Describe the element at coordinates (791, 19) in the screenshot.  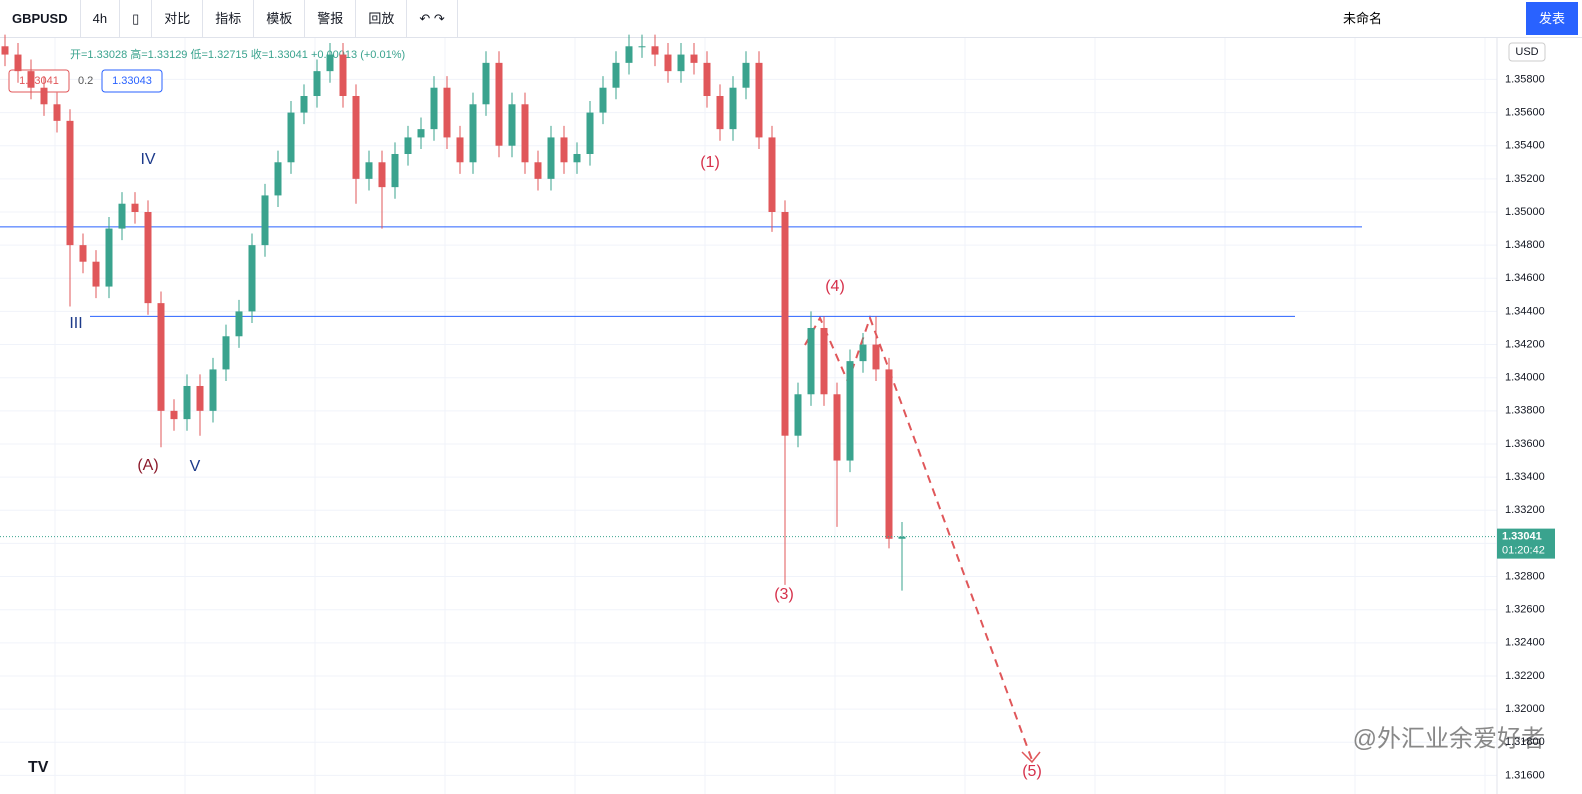
I see `toolbar: GBPUSD 4h ▯ 对比 指标 模板 警报 回放 ↶ ↷` at that location.